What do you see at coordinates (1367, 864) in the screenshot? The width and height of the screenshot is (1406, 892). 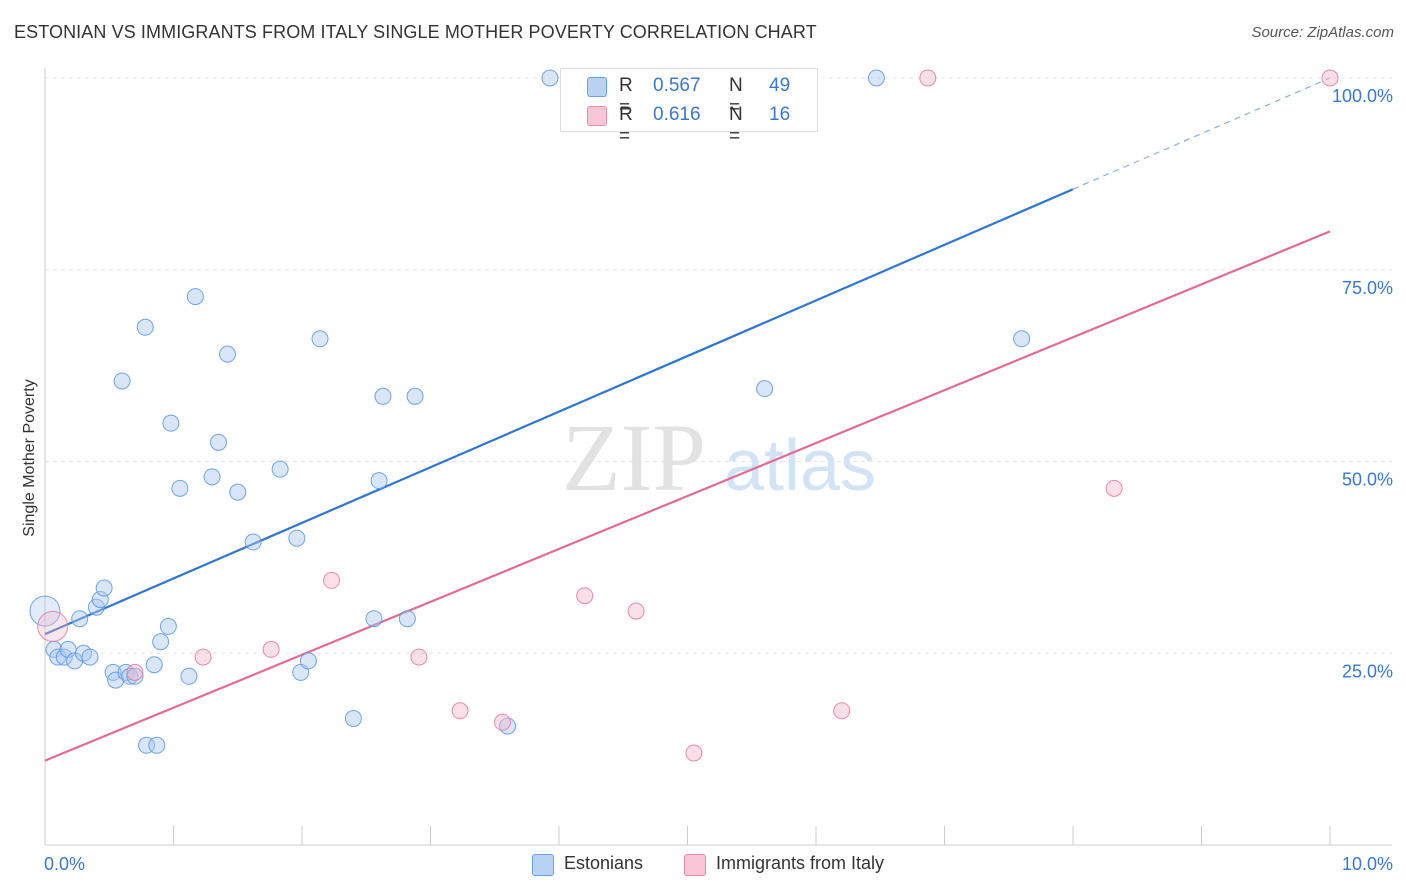 I see `x-tick-label: 10.0%` at bounding box center [1367, 864].